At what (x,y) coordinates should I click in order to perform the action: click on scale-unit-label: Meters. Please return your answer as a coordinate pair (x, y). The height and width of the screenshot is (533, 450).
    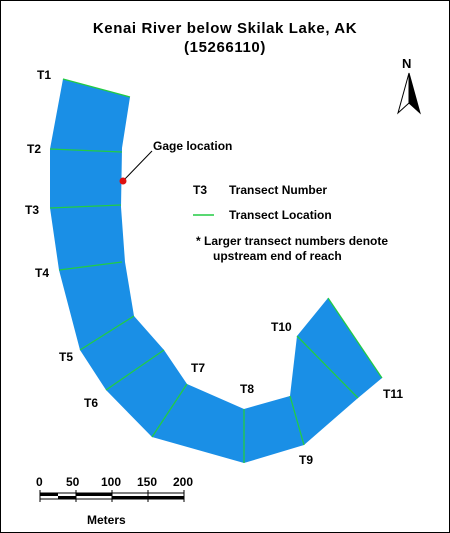
    Looking at the image, I should click on (106, 520).